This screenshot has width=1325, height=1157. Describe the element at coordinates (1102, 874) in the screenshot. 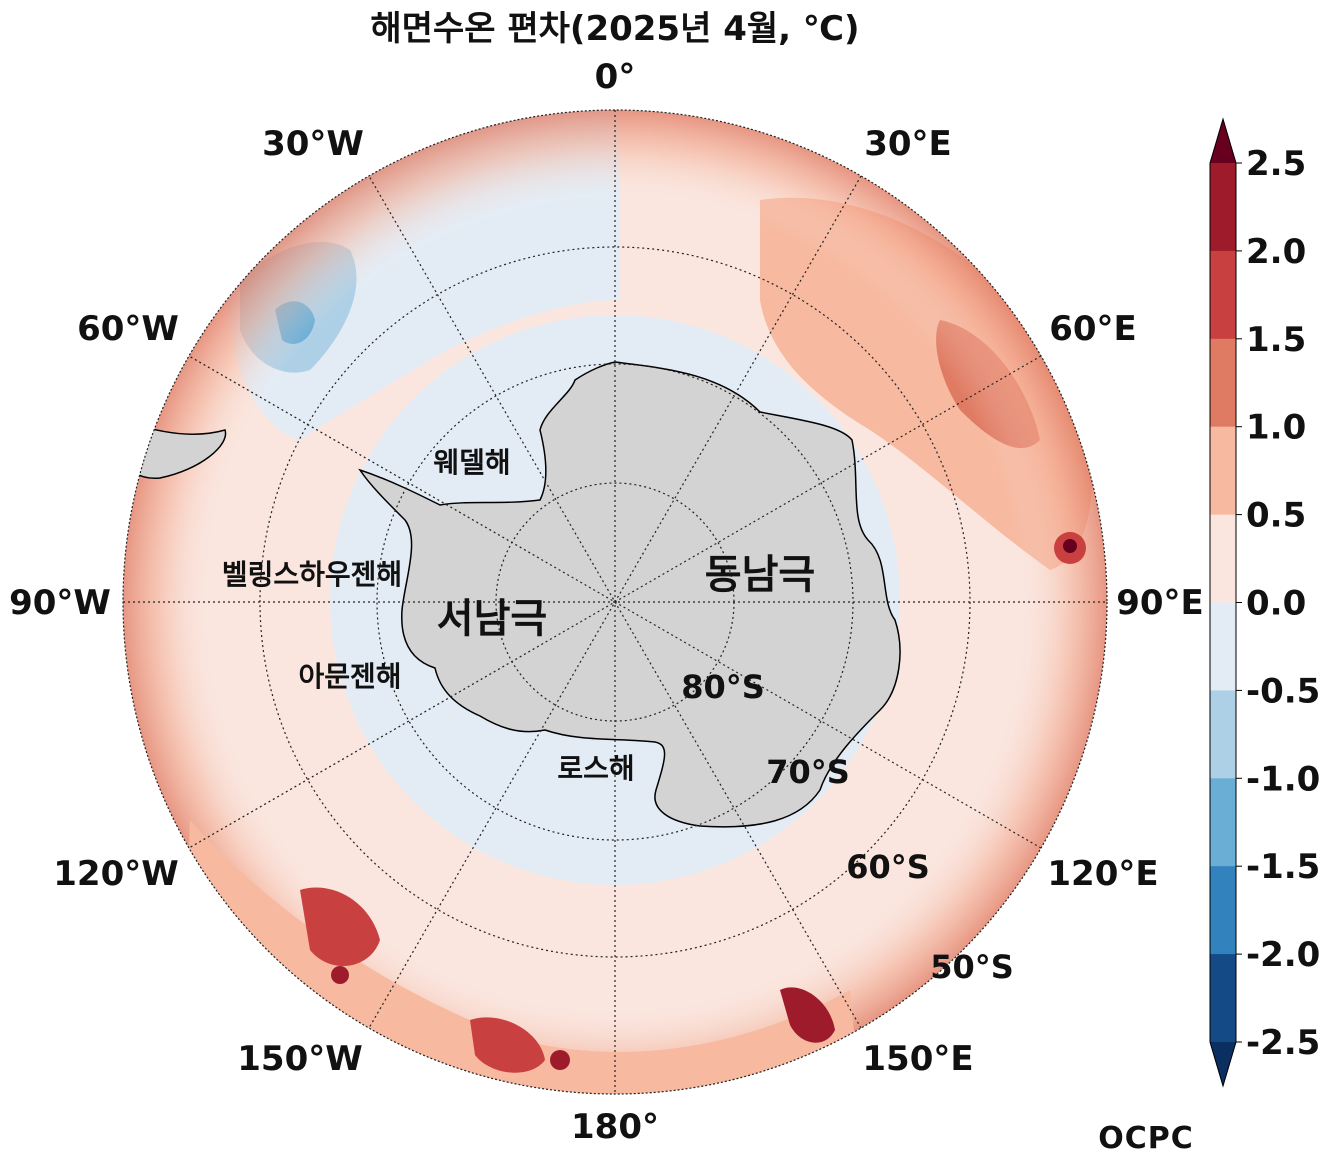

I see `lon-label-120e: 120°E` at that location.